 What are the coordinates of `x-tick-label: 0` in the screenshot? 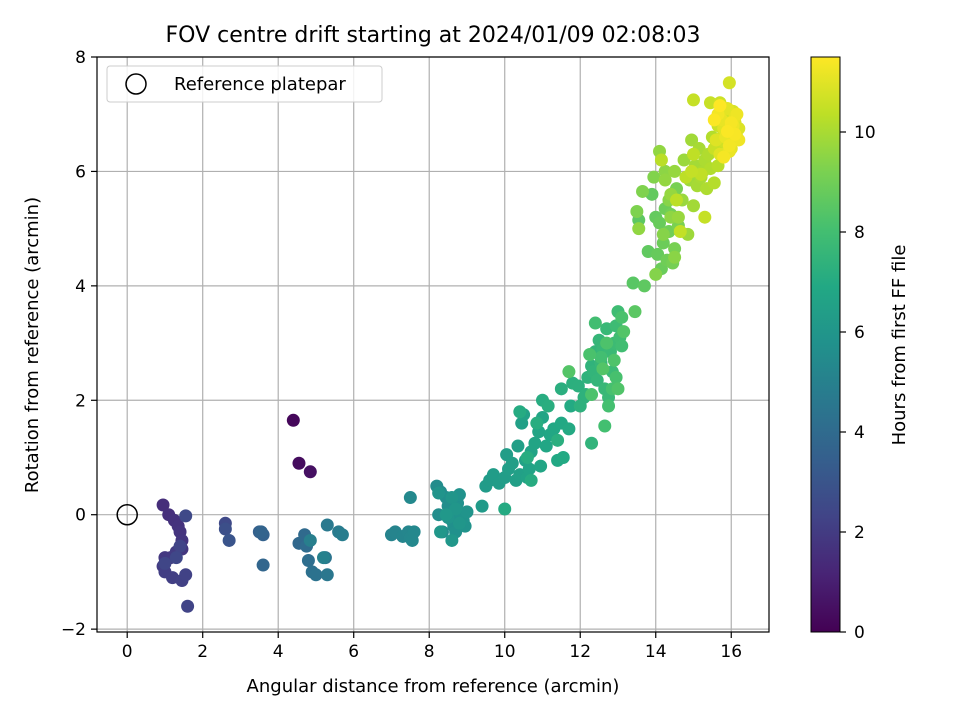 It's located at (127, 652).